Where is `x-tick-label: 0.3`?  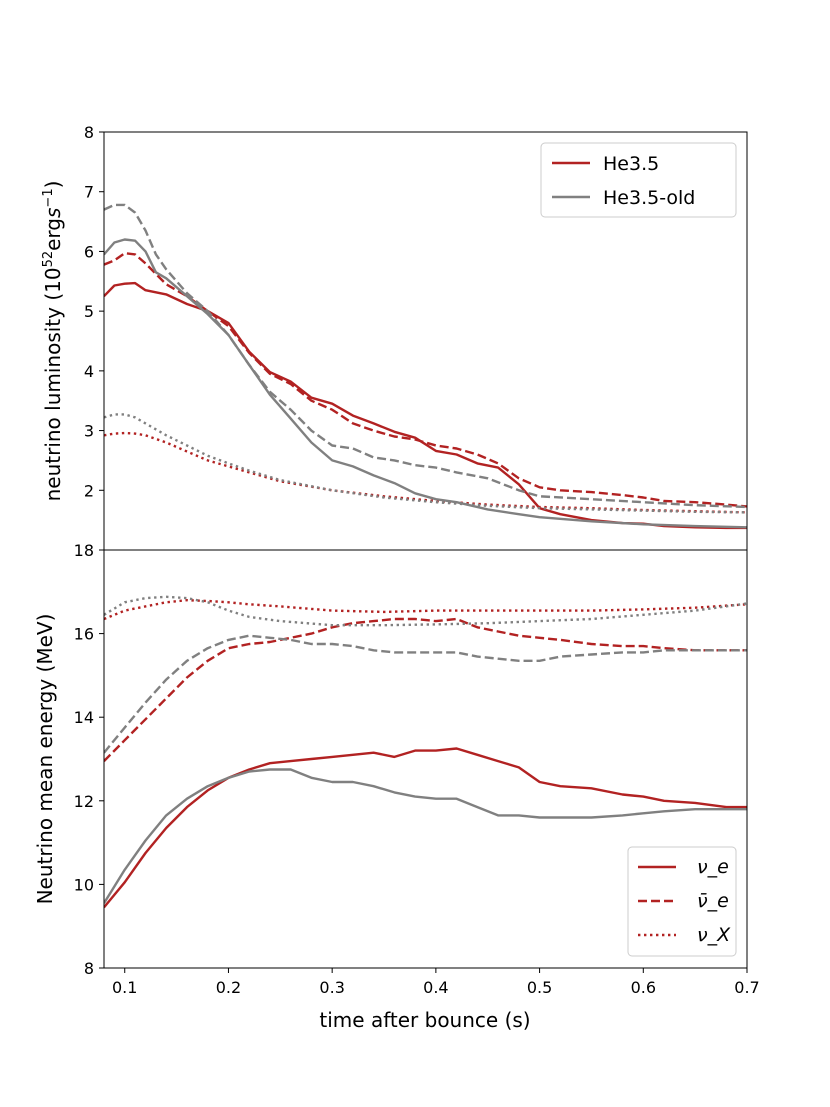 x-tick-label: 0.3 is located at coordinates (331, 987).